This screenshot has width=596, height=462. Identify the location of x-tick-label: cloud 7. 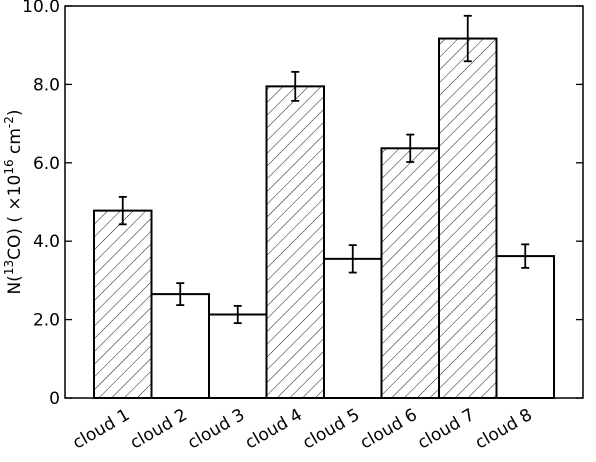
(446, 429).